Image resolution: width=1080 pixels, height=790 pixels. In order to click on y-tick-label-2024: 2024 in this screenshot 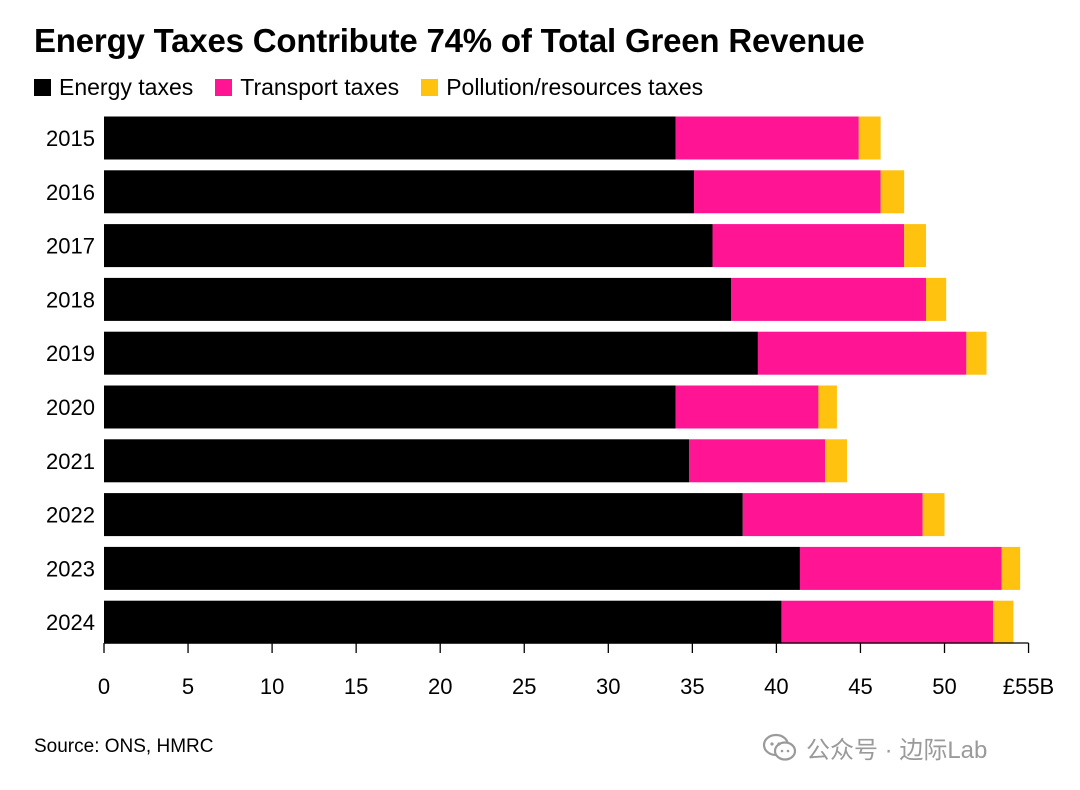, I will do `click(70, 622)`.